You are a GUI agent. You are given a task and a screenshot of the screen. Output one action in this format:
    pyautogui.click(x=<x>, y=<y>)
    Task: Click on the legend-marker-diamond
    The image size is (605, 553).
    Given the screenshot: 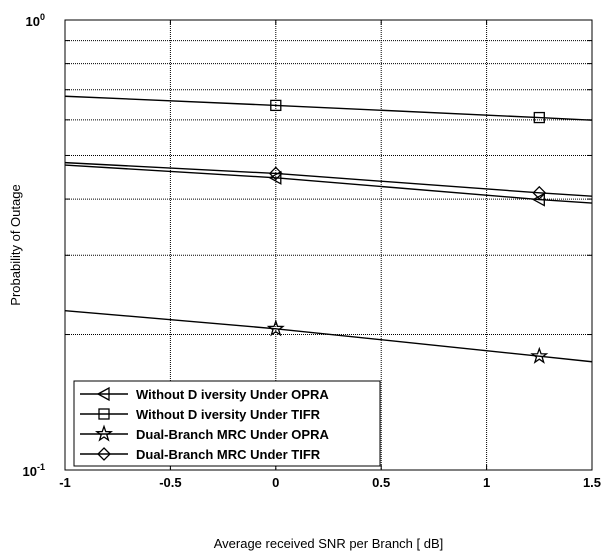 What is the action you would take?
    pyautogui.click(x=104, y=454)
    